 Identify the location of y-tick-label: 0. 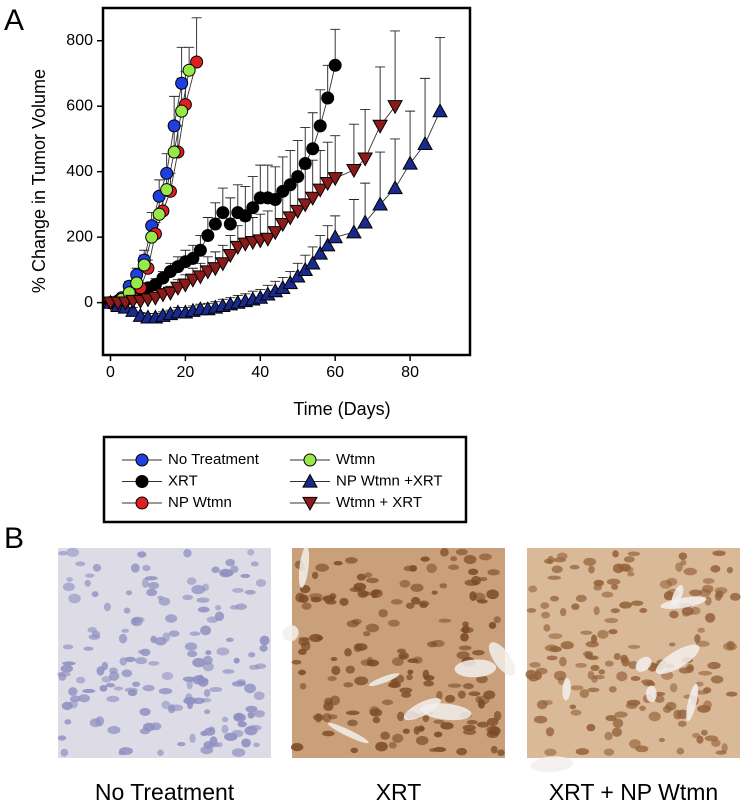
(88, 302).